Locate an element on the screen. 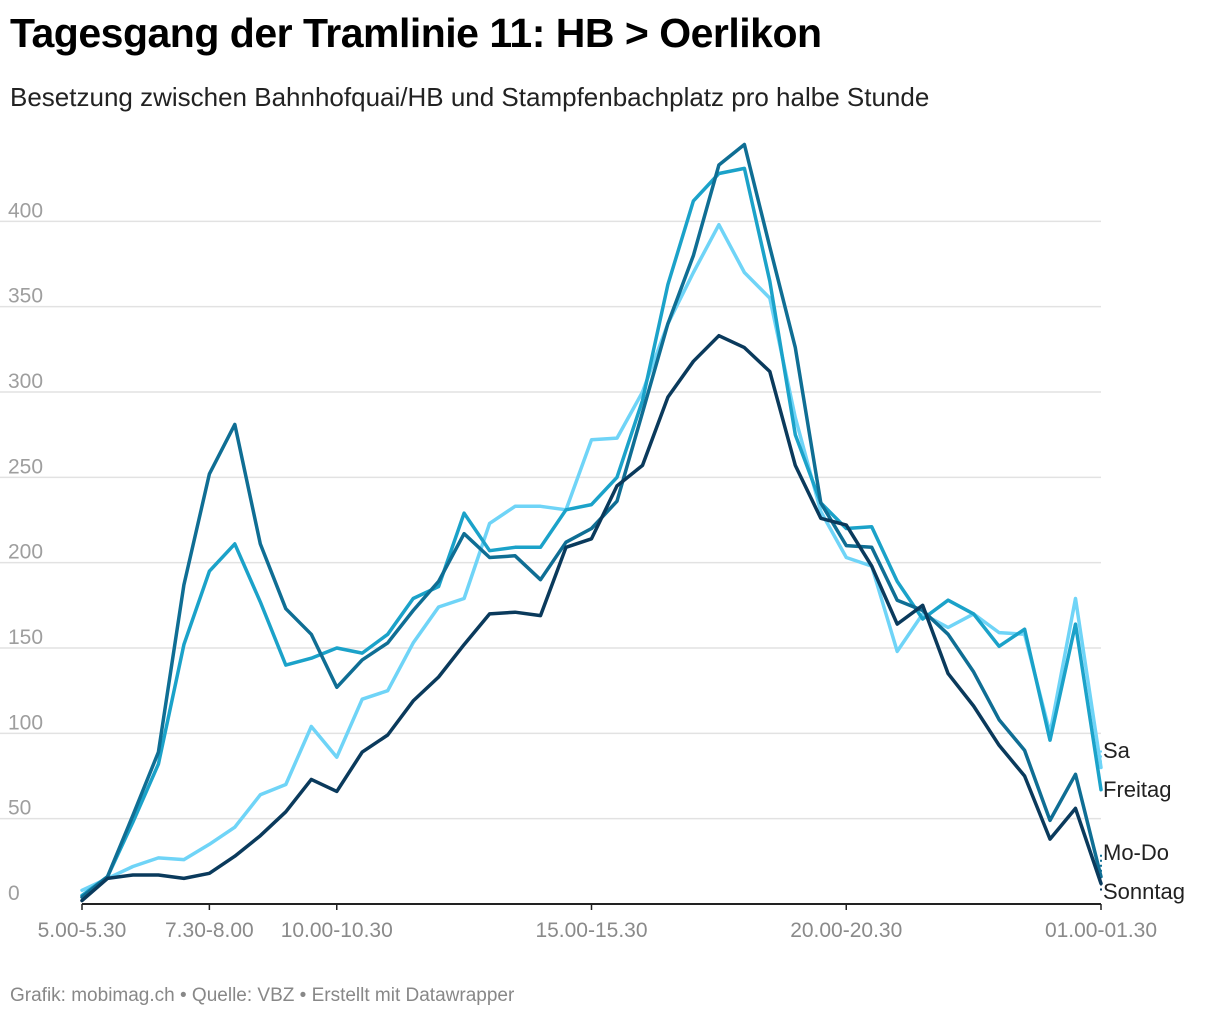 The image size is (1220, 1020). y-tick-label: 200 is located at coordinates (25, 552).